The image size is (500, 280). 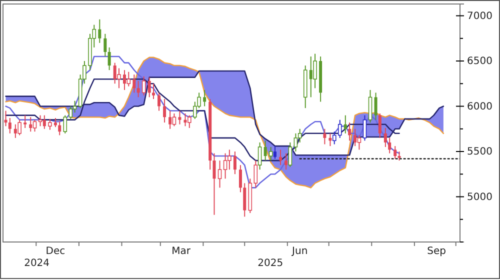 What do you see at coordinates (436, 251) in the screenshot?
I see `x-tick-label: Sep` at bounding box center [436, 251].